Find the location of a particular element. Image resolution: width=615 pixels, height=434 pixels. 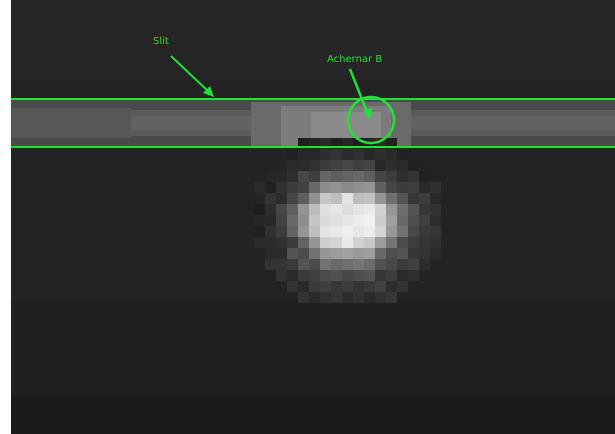

circle-icon is located at coordinates (371, 120).